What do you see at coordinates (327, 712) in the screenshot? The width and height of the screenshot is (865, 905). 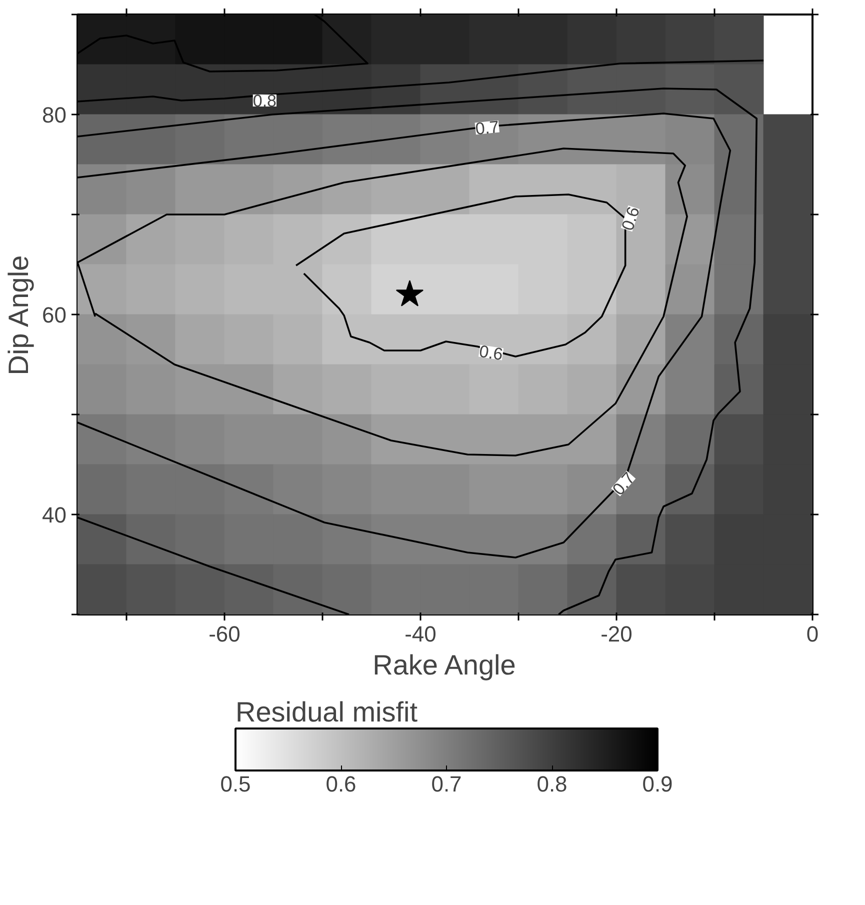 I see `color-bar-title: Residual misfit` at bounding box center [327, 712].